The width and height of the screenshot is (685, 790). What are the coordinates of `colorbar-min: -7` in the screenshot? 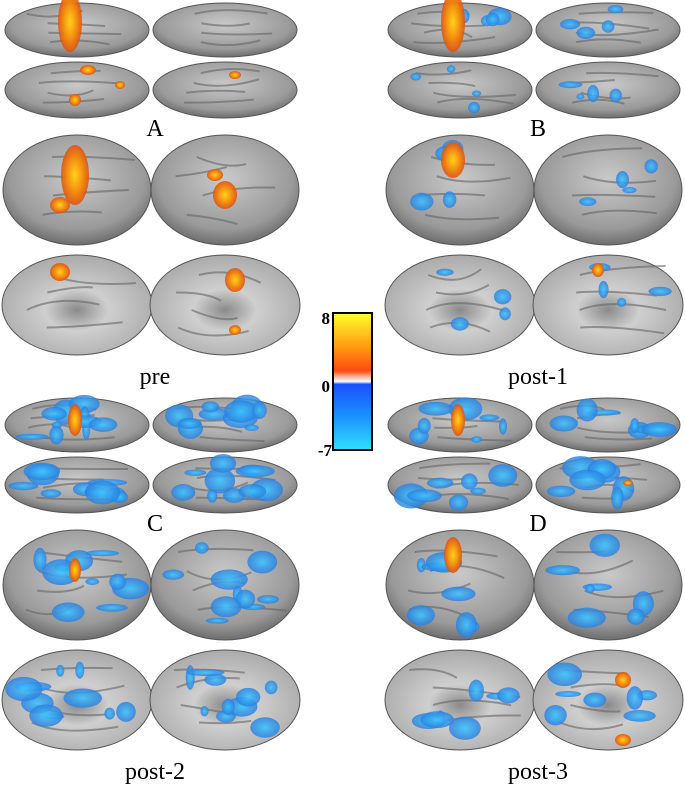 It's located at (325, 450).